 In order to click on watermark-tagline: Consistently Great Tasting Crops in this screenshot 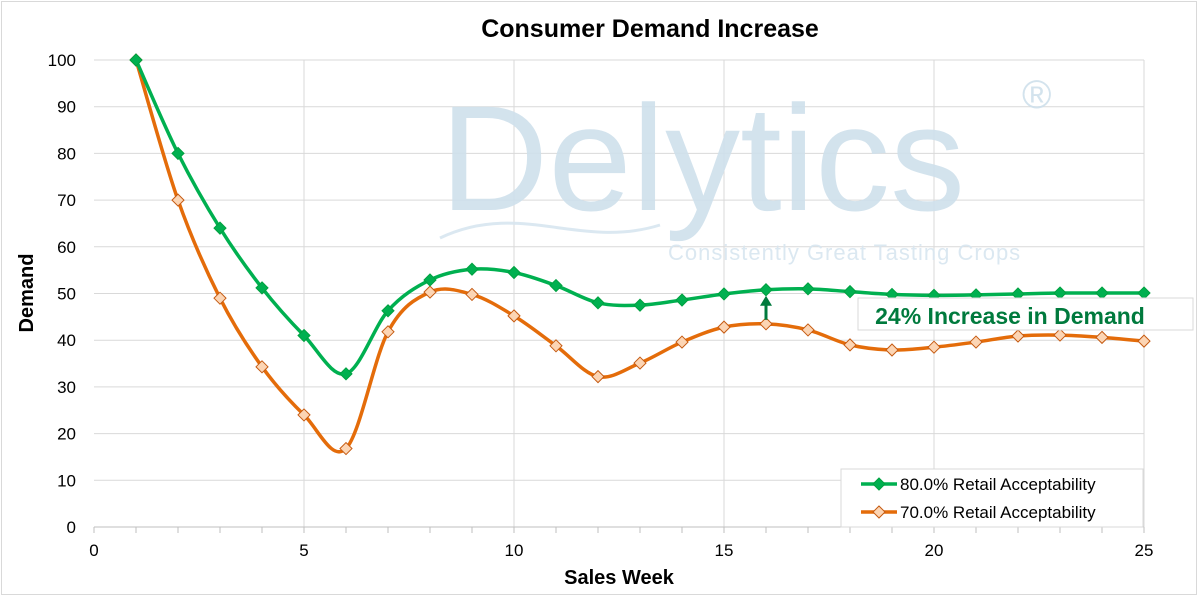, I will do `click(844, 252)`.